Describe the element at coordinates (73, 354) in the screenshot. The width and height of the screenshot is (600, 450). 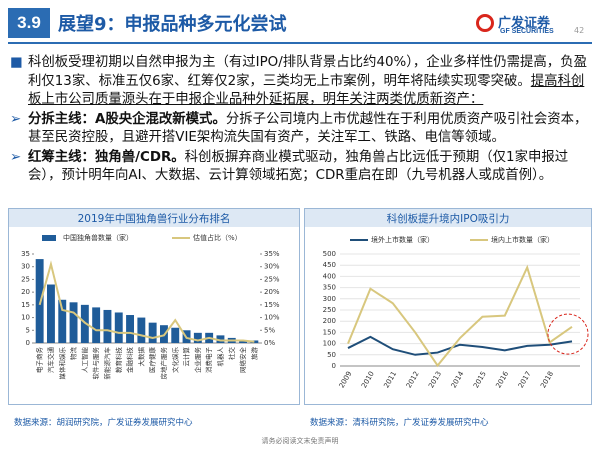
I see `x-tick-label: 物流` at that location.